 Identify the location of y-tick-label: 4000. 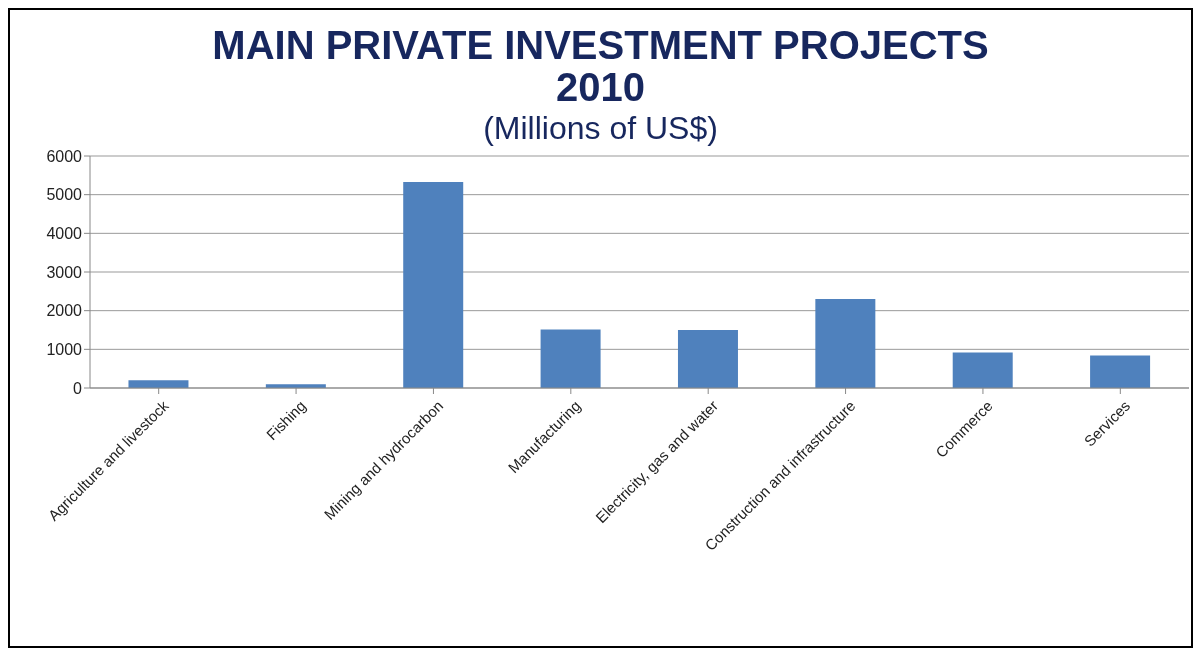
(64, 234).